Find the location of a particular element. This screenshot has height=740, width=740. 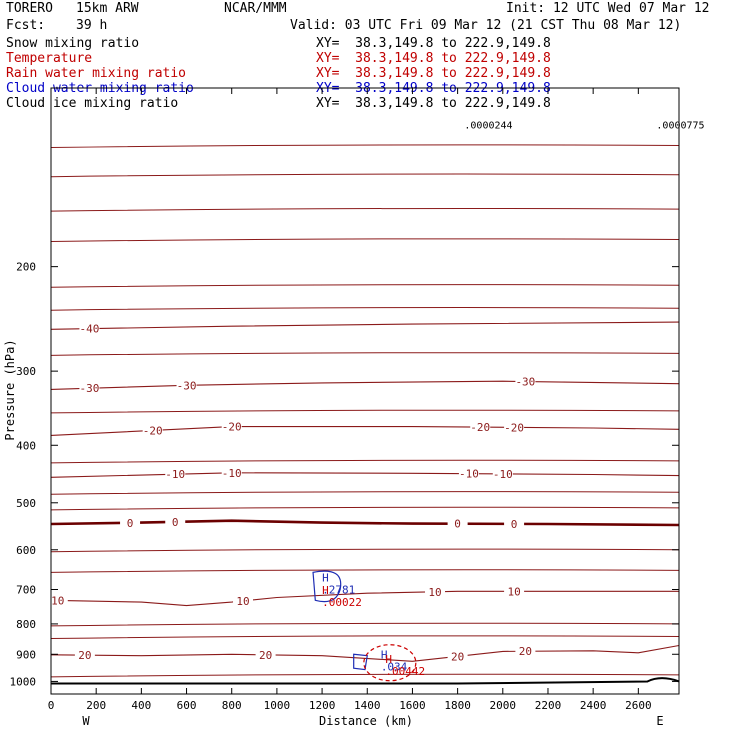

field-max-value: .034 is located at coordinates (394, 666).